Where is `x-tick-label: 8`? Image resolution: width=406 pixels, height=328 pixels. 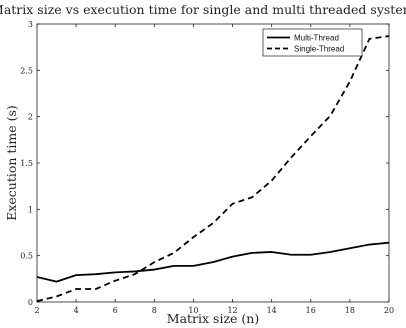
x-tick-label: 8 is located at coordinates (154, 310).